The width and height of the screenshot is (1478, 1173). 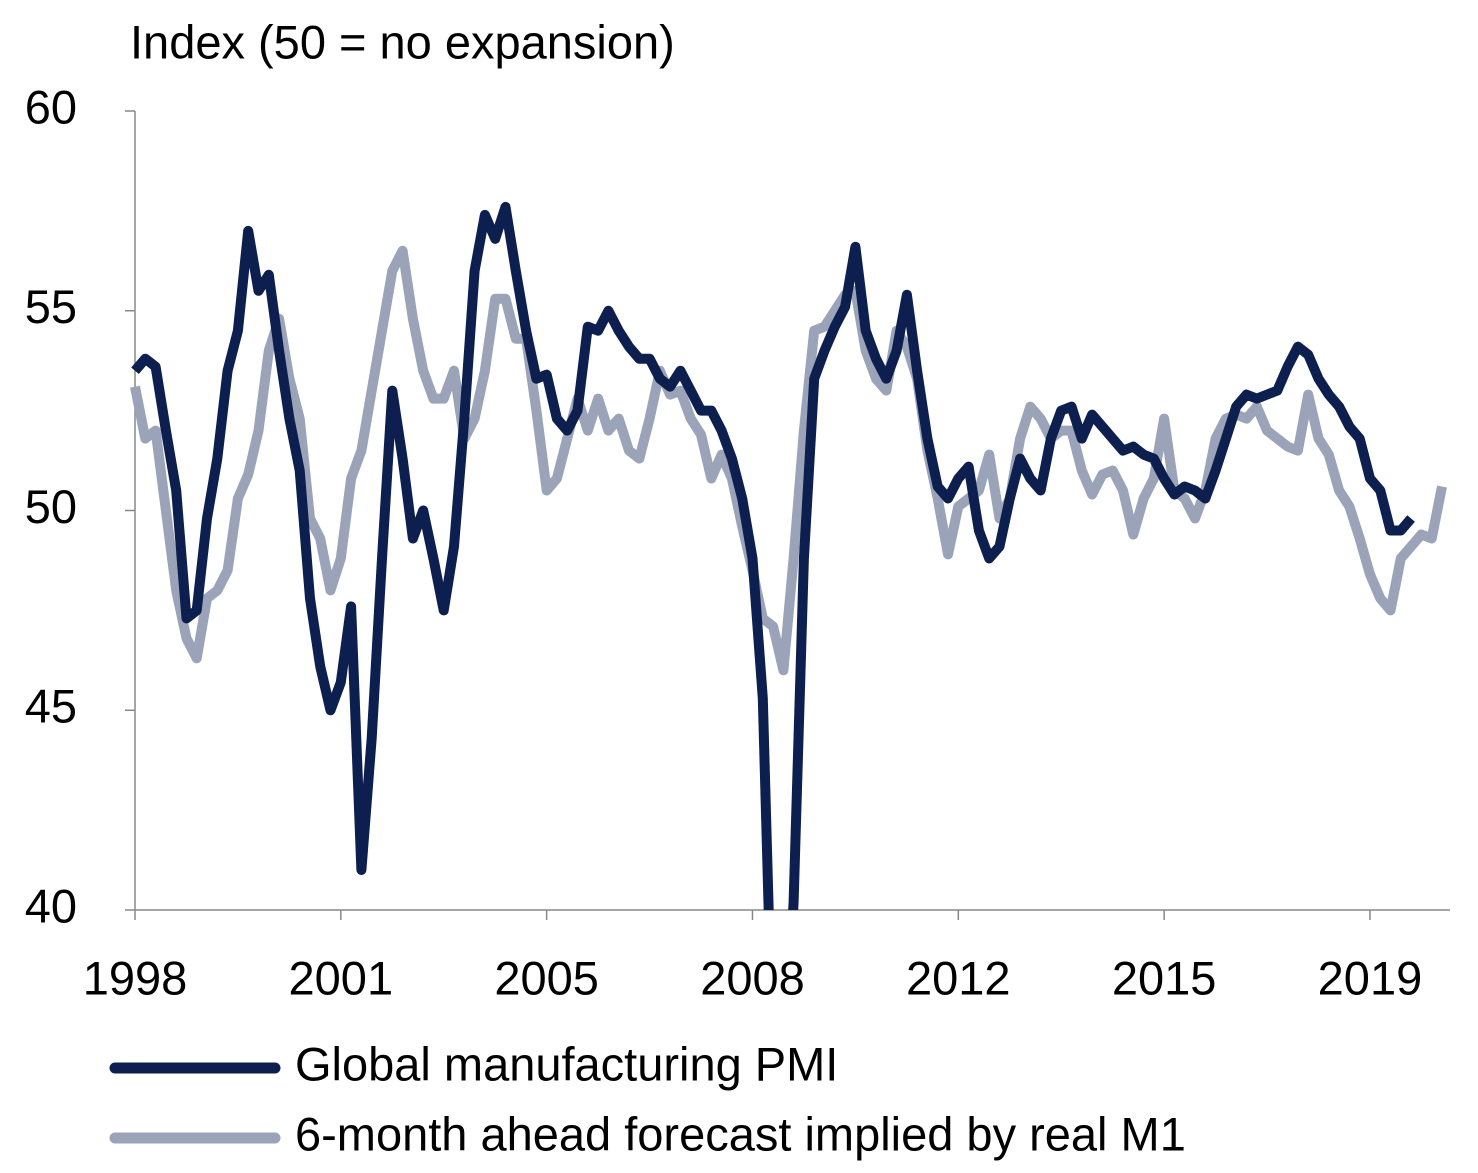 What do you see at coordinates (51, 506) in the screenshot?
I see `y-tick-label: 50` at bounding box center [51, 506].